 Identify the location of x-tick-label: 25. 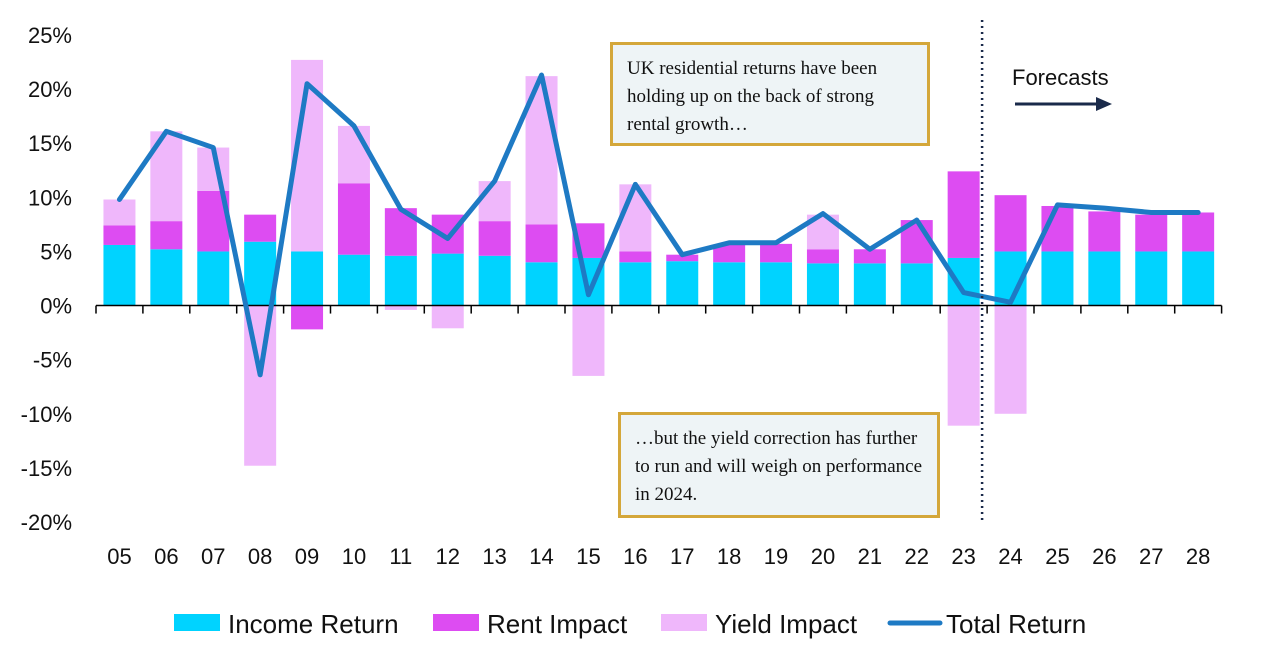
(1057, 556).